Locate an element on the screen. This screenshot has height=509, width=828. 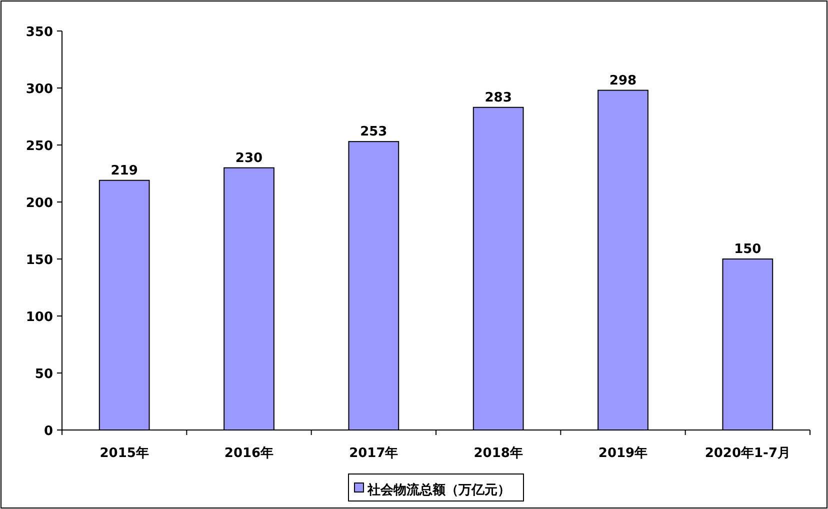
y-tick-label: 0 is located at coordinates (48, 431).